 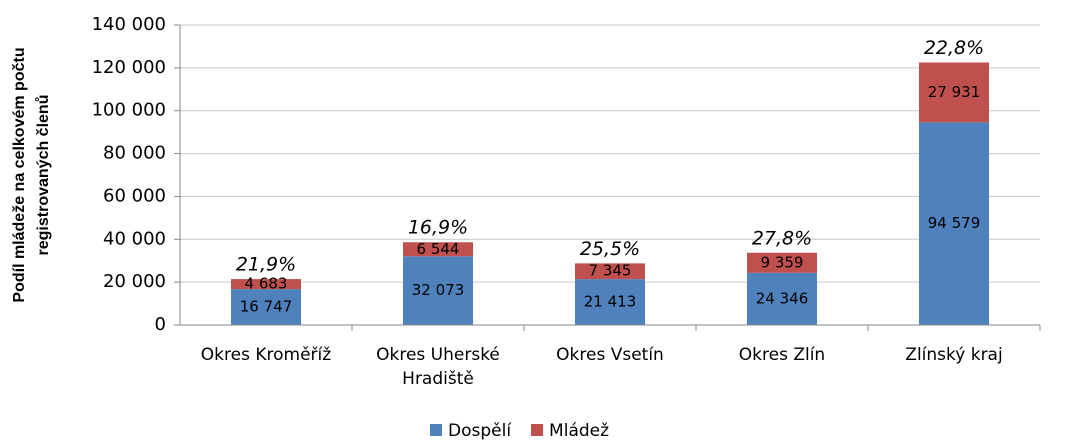 What do you see at coordinates (782, 355) in the screenshot?
I see `x-tick-label: Okres Zlín` at bounding box center [782, 355].